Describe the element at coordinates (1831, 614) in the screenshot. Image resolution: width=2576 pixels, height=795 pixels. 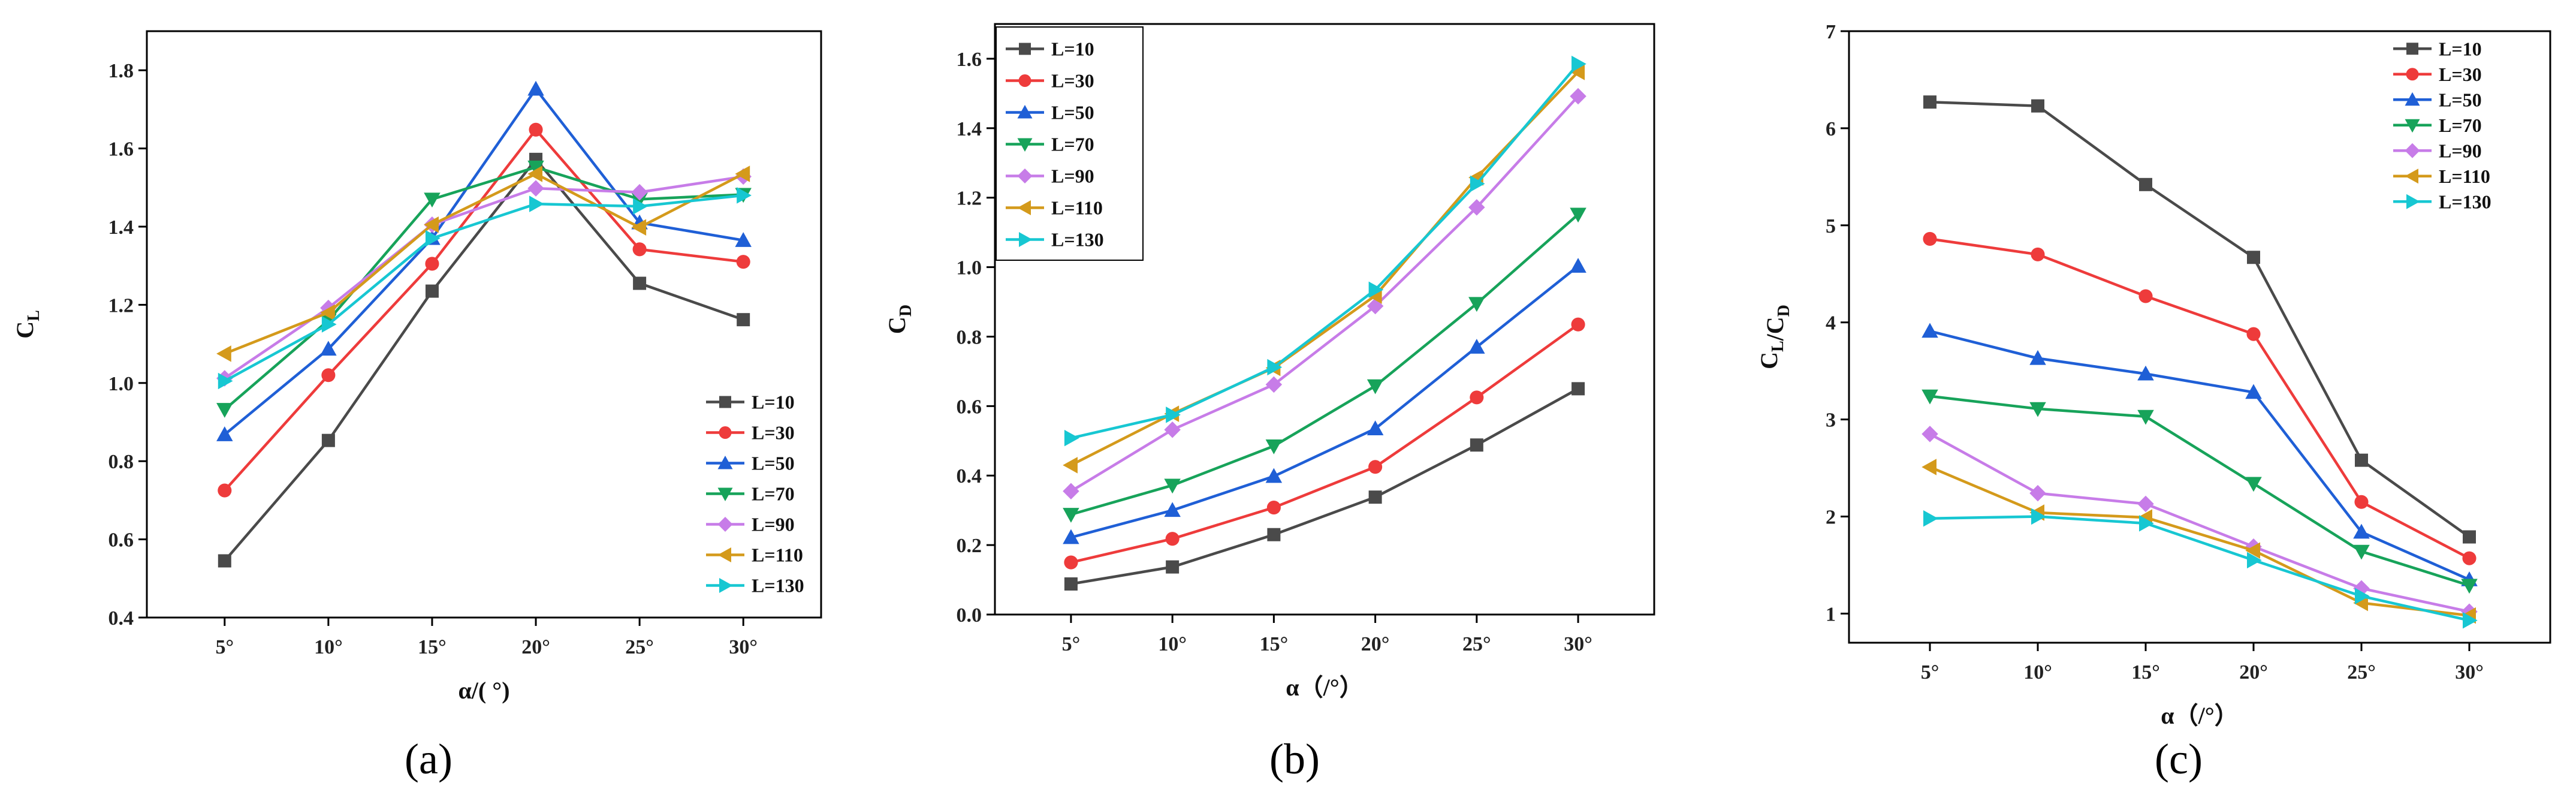
I see `y-tick-label: 1` at that location.